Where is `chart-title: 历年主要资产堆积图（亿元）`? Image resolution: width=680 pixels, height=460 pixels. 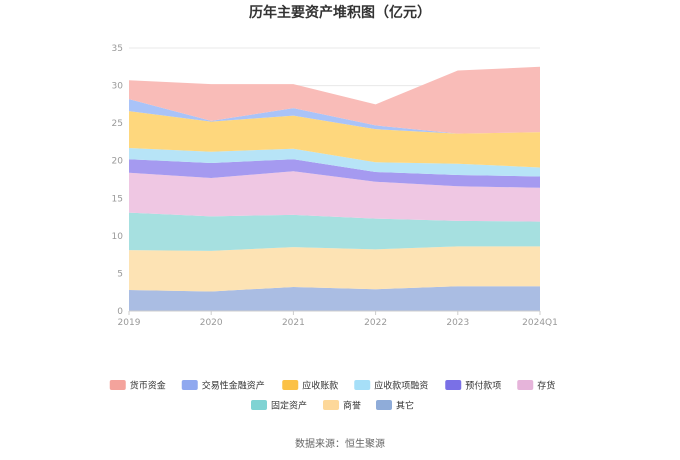 chart-title: 历年主要资产堆积图（亿元） is located at coordinates (340, 12).